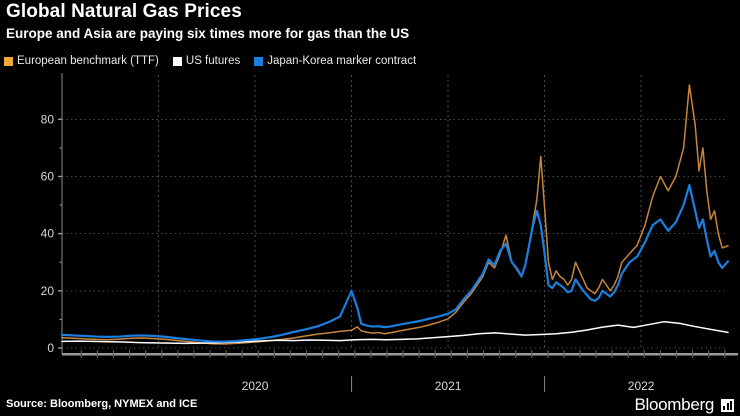 The height and width of the screenshot is (416, 740). Describe the element at coordinates (395, 332) in the screenshot. I see `series-line` at that location.